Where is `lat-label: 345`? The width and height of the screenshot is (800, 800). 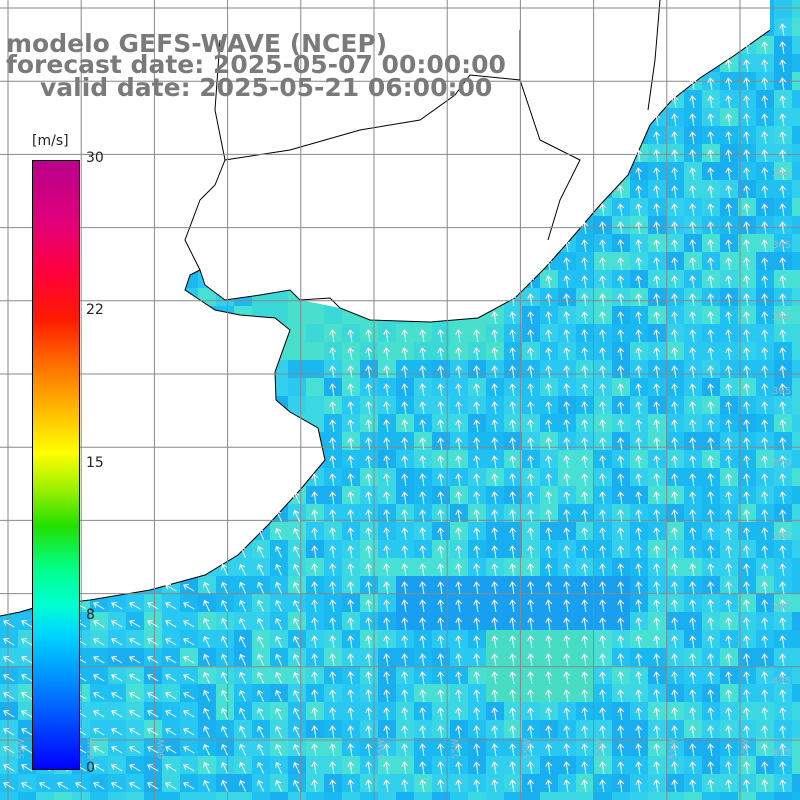 lat-label: 345 is located at coordinates (782, 245).